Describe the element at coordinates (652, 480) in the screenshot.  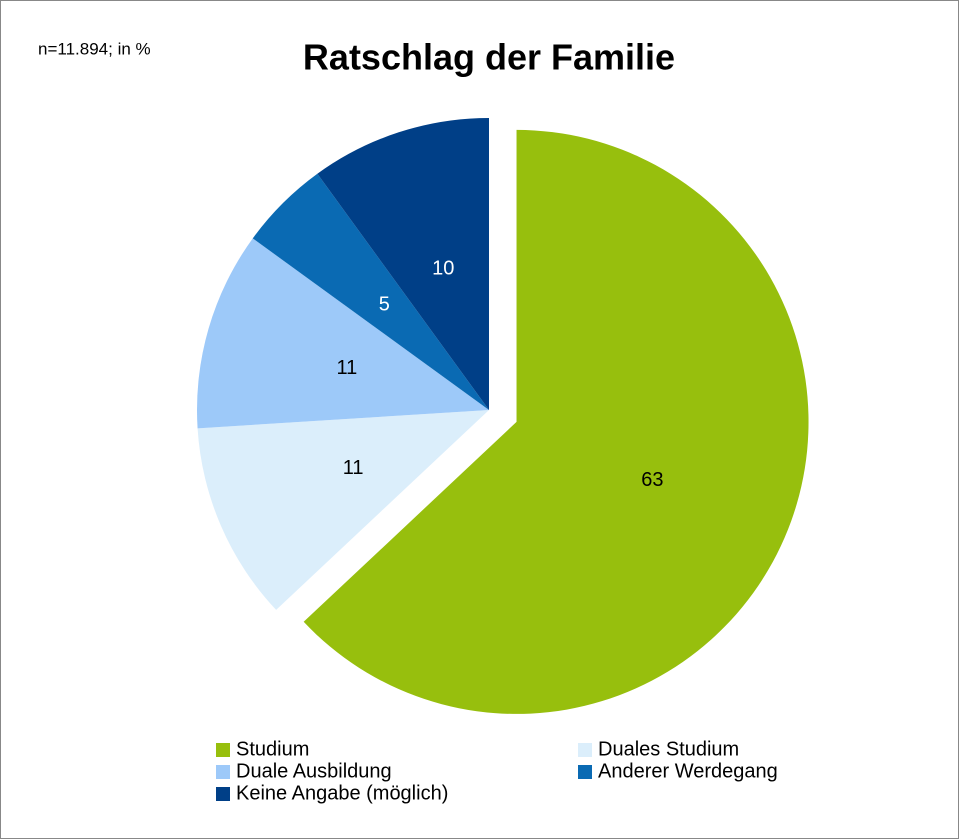
I see `data-label: 63` at that location.